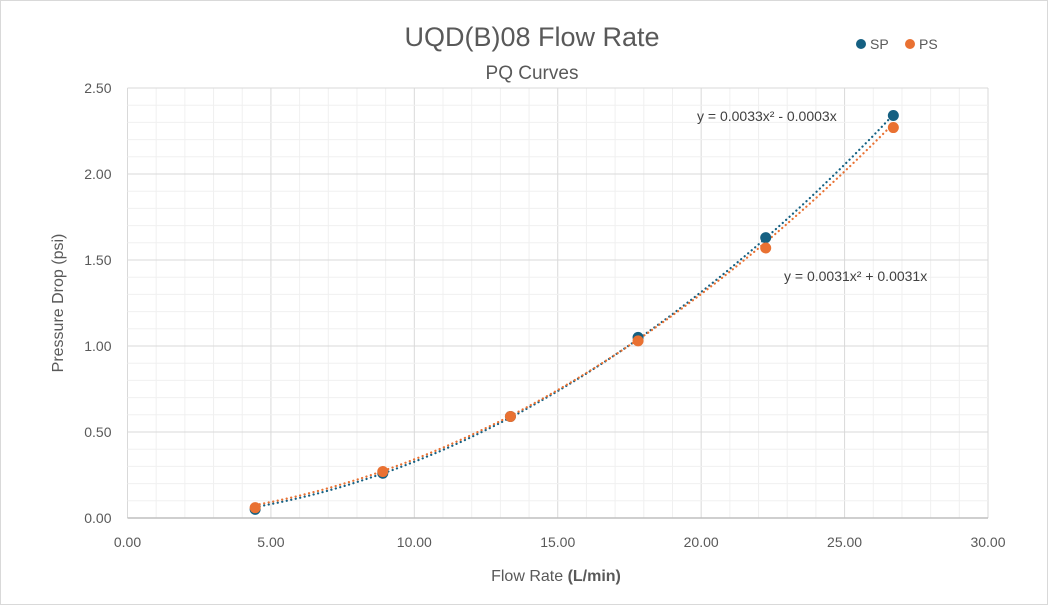 This screenshot has width=1048, height=605. What do you see at coordinates (531, 37) in the screenshot?
I see `chart-title: UQD(B)08 Flow Rate` at bounding box center [531, 37].